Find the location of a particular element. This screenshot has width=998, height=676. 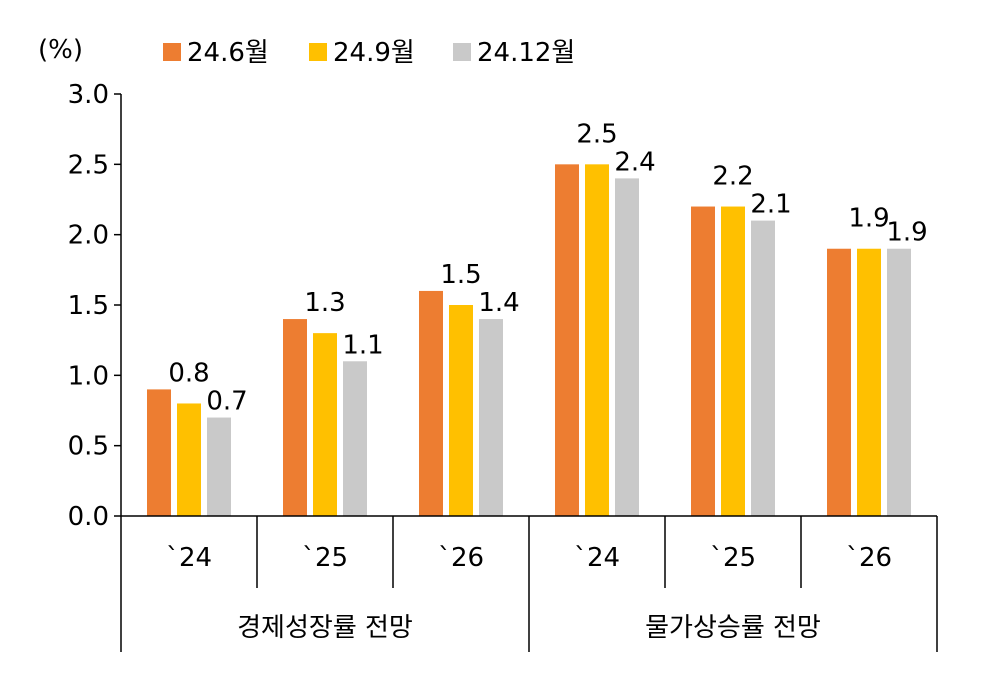

data-label: 1.5 is located at coordinates (460, 275).